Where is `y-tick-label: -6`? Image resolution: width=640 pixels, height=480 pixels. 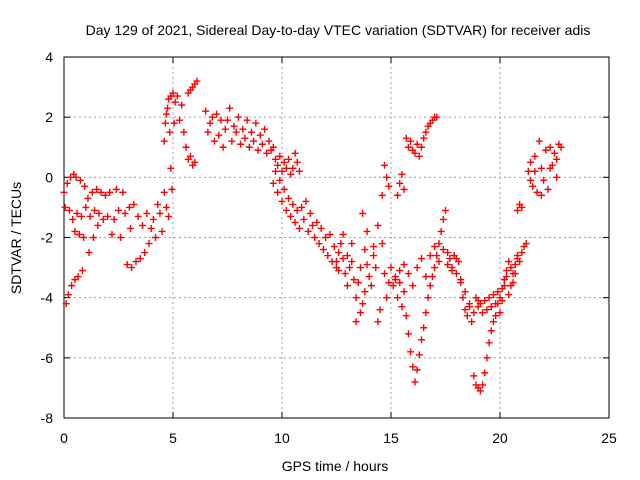 y-tick-label: -6 is located at coordinates (47, 358).